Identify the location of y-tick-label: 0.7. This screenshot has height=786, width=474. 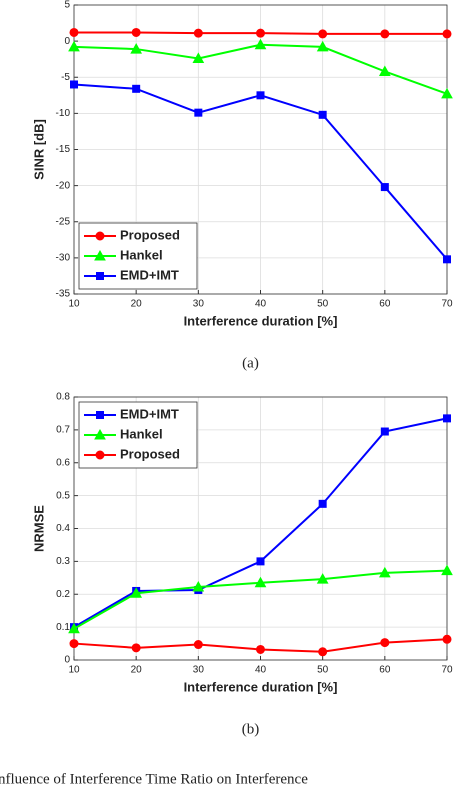
(63, 430).